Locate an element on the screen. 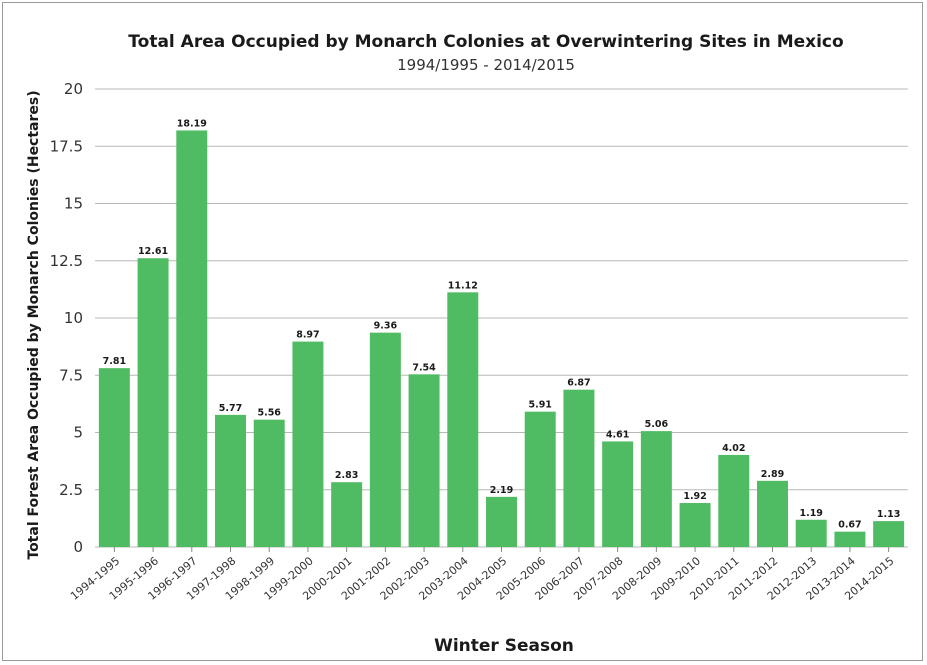 The height and width of the screenshot is (665, 927). data-label: 1.13 is located at coordinates (888, 514).